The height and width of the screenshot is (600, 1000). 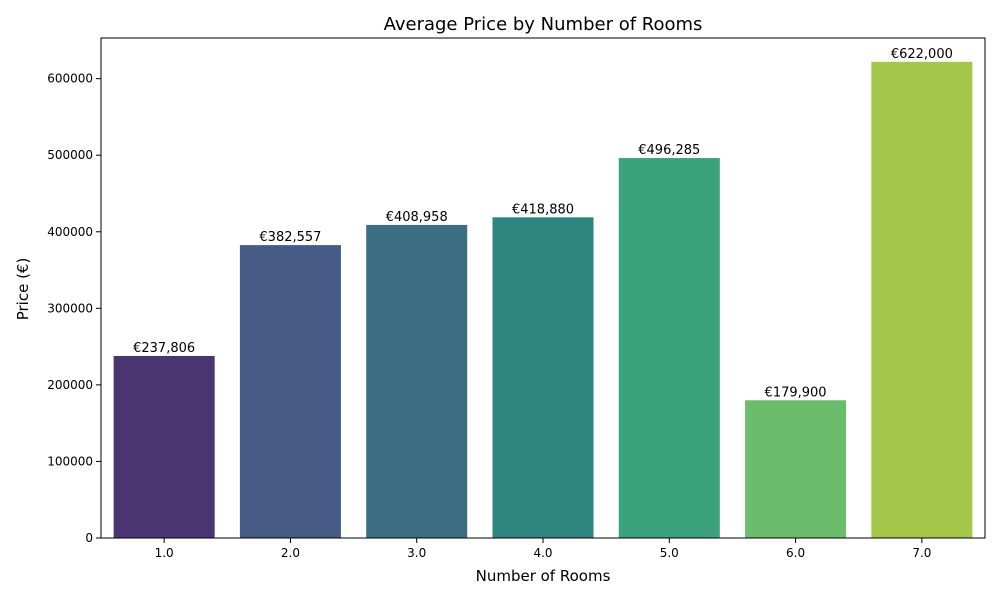 What do you see at coordinates (70, 308) in the screenshot?
I see `y-tick-label-4: 300000` at bounding box center [70, 308].